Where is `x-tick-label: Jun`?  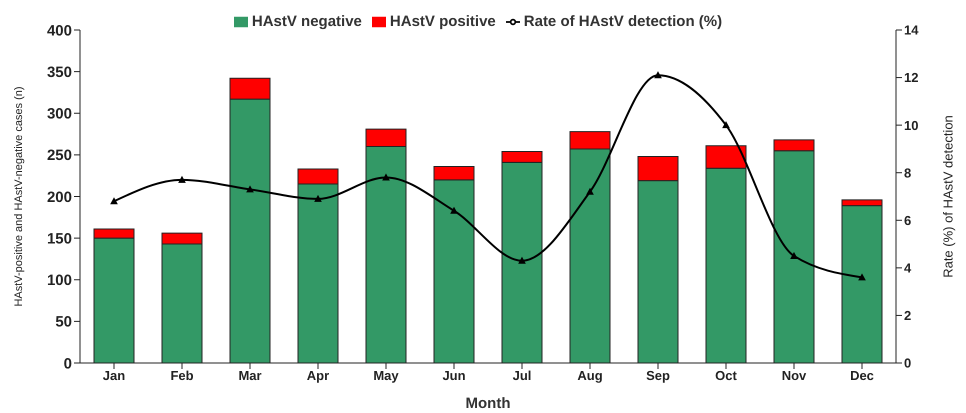 x-tick-label: Jun is located at coordinates (454, 376).